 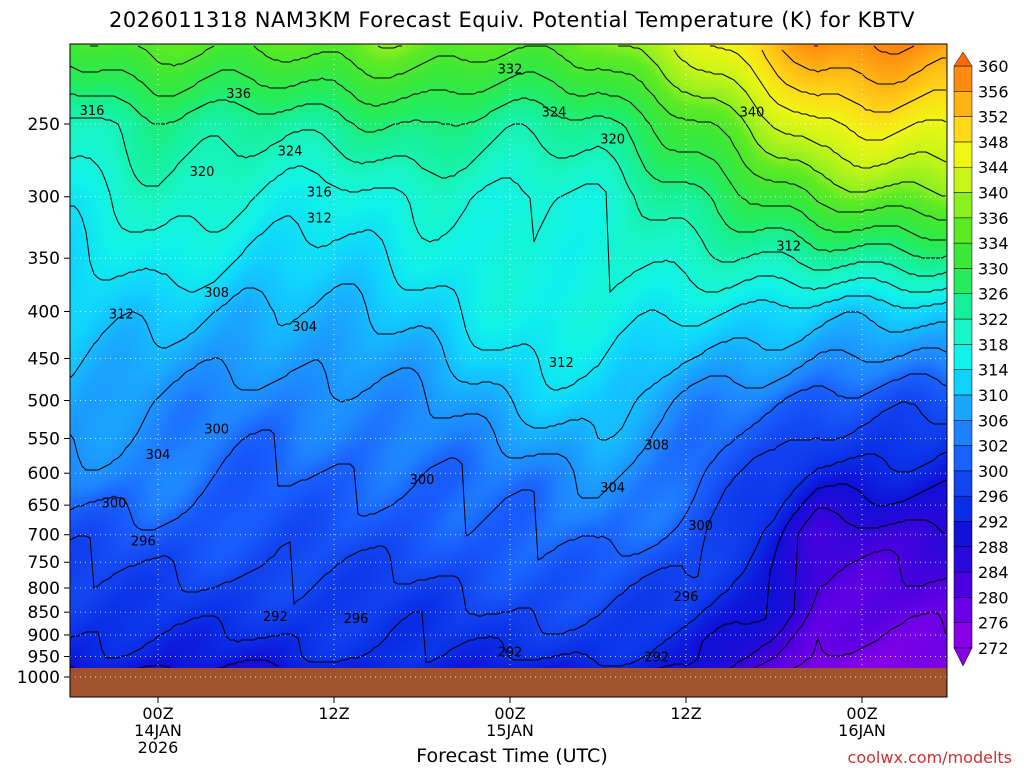 I want to click on colorbar-label: 296, so click(x=993, y=496).